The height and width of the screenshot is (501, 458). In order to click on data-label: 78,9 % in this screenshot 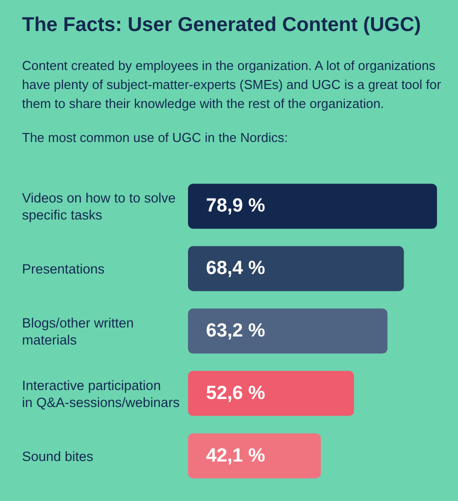, I will do `click(236, 206)`.